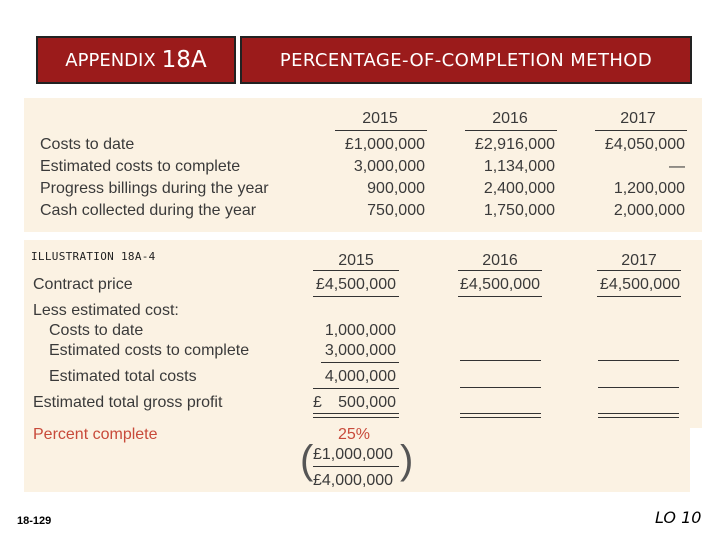 This screenshot has width=720, height=540. Describe the element at coordinates (697, 463) in the screenshot. I see `panel-notch` at that location.